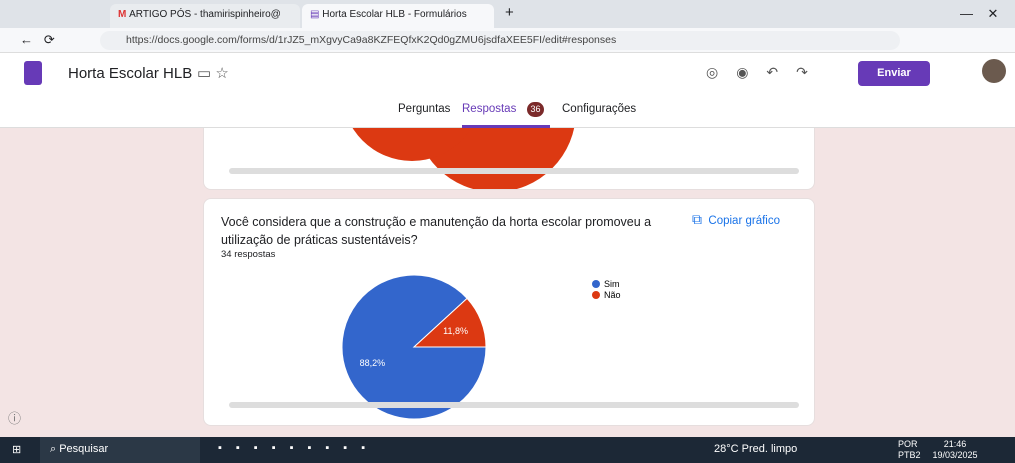 The image size is (1015, 463). Describe the element at coordinates (756, 449) in the screenshot. I see `weather: 28°C Pred. limpo` at that location.